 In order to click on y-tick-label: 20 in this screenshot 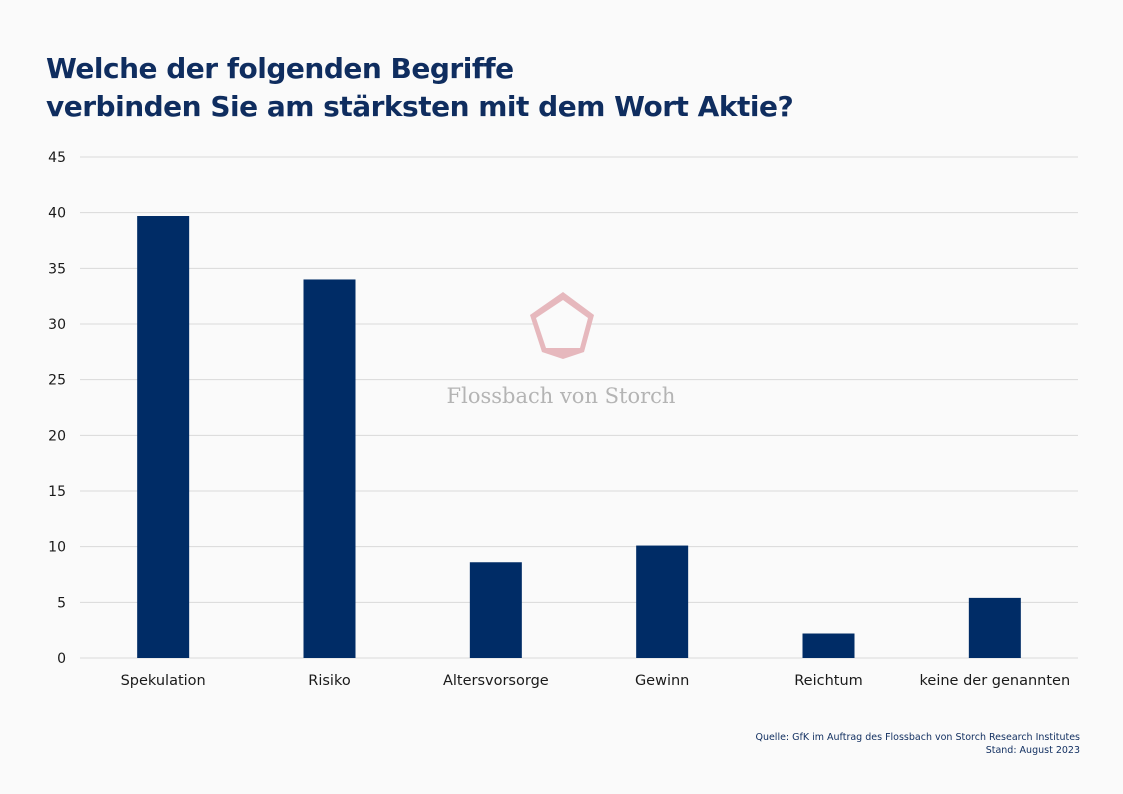, I will do `click(57, 436)`.